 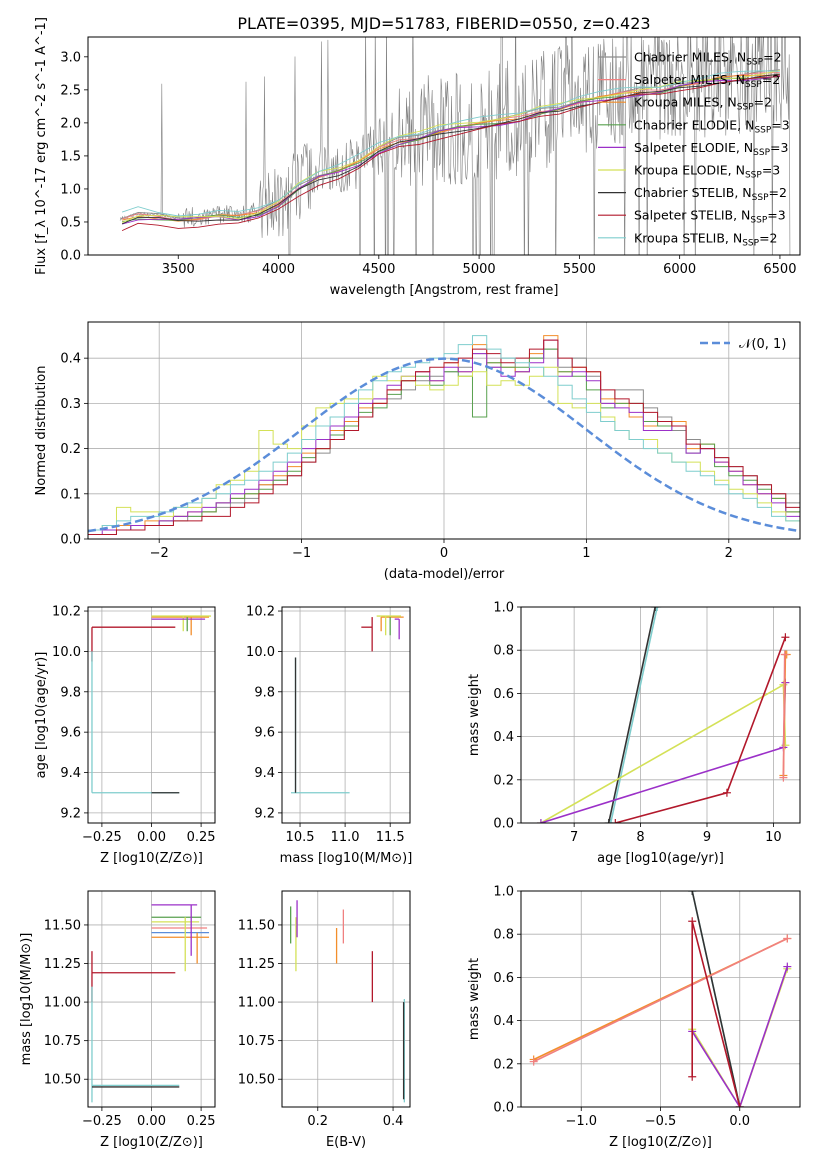 I want to click on y-tick-label: 3.0, so click(x=70, y=57).